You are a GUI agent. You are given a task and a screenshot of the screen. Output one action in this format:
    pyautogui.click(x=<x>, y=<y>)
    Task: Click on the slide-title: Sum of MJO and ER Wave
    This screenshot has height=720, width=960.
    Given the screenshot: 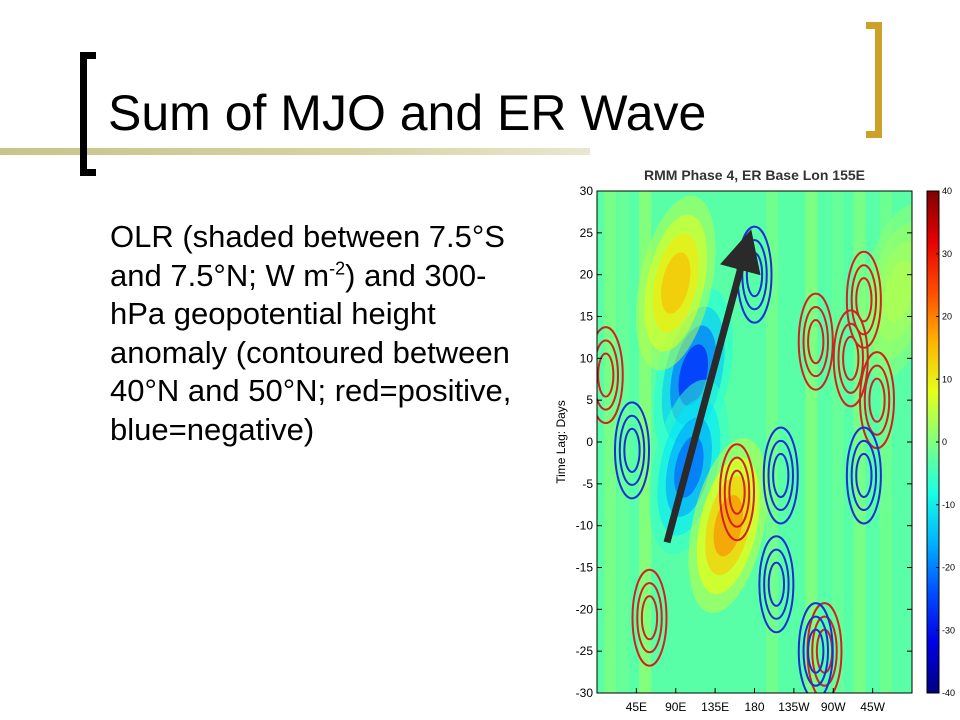 What is the action you would take?
    pyautogui.click(x=407, y=113)
    